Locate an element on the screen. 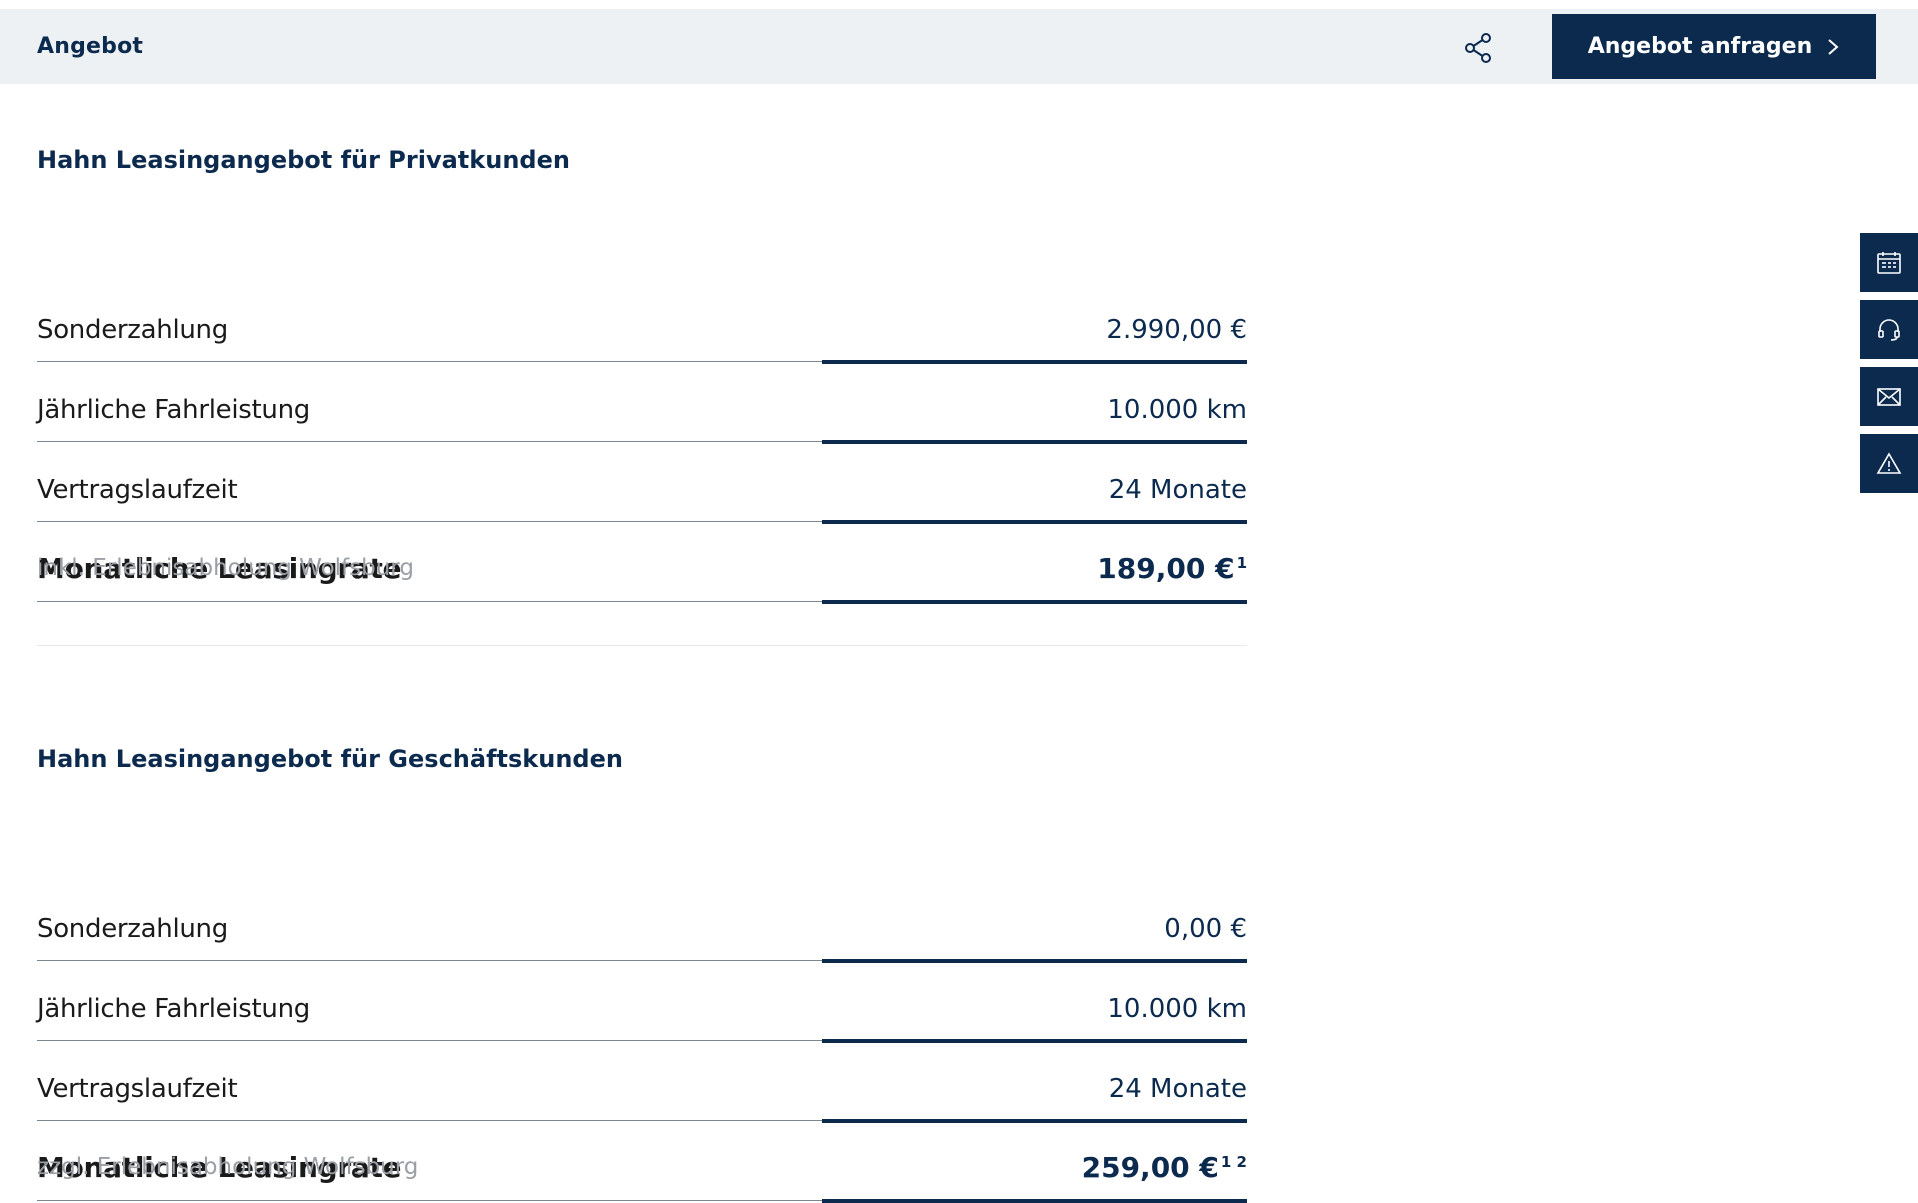 This screenshot has height=1203, width=1918. headset-icon is located at coordinates (1889, 329).